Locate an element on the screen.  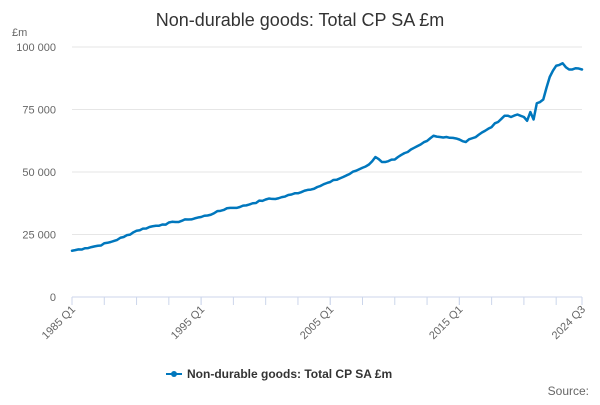
x-tick-label: 1995 Q1 is located at coordinates (188, 323).